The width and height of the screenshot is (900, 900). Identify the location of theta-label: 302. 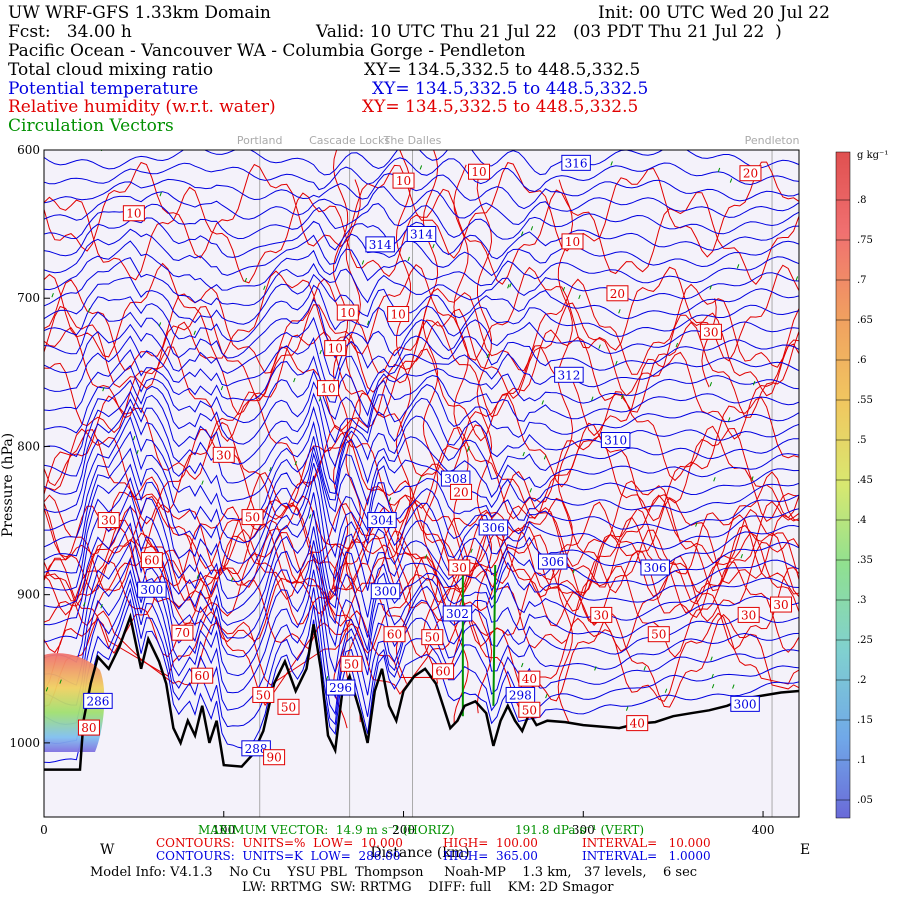
(457, 614).